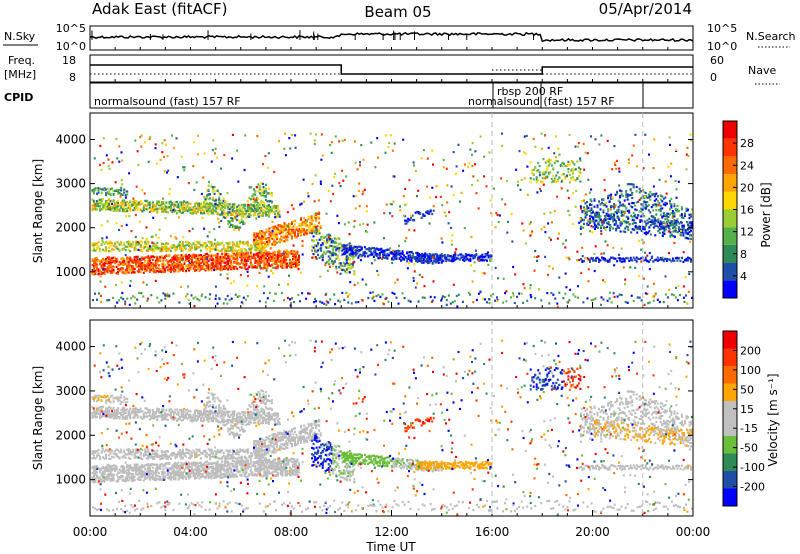 This screenshot has height=554, width=800. I want to click on nsearch-tick-low: 10^0, so click(722, 46).